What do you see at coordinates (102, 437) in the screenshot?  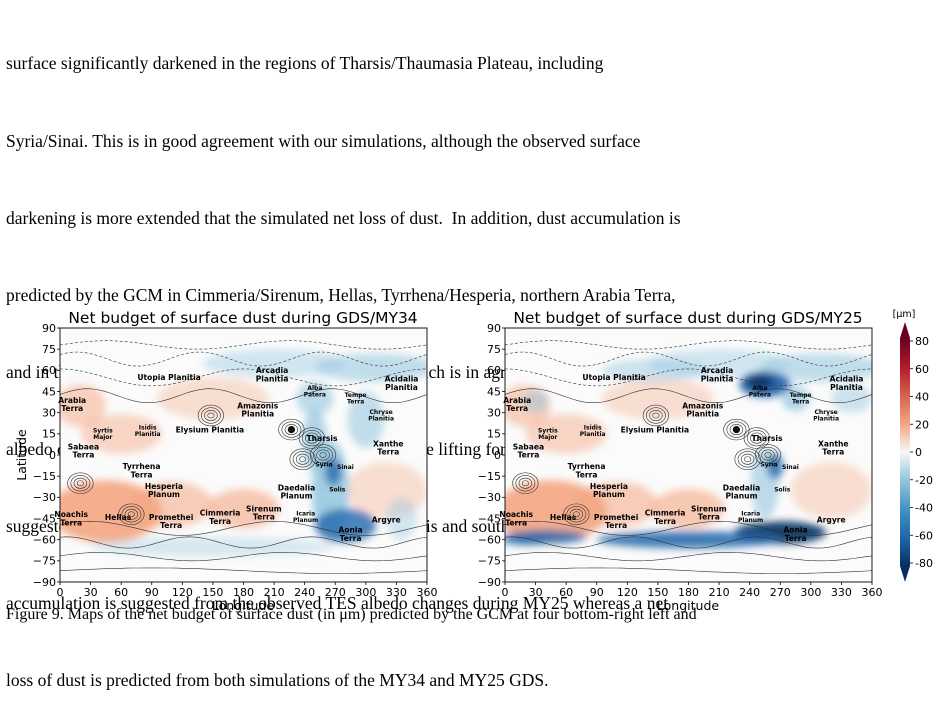 I see `region-label-line: Major` at bounding box center [102, 437].